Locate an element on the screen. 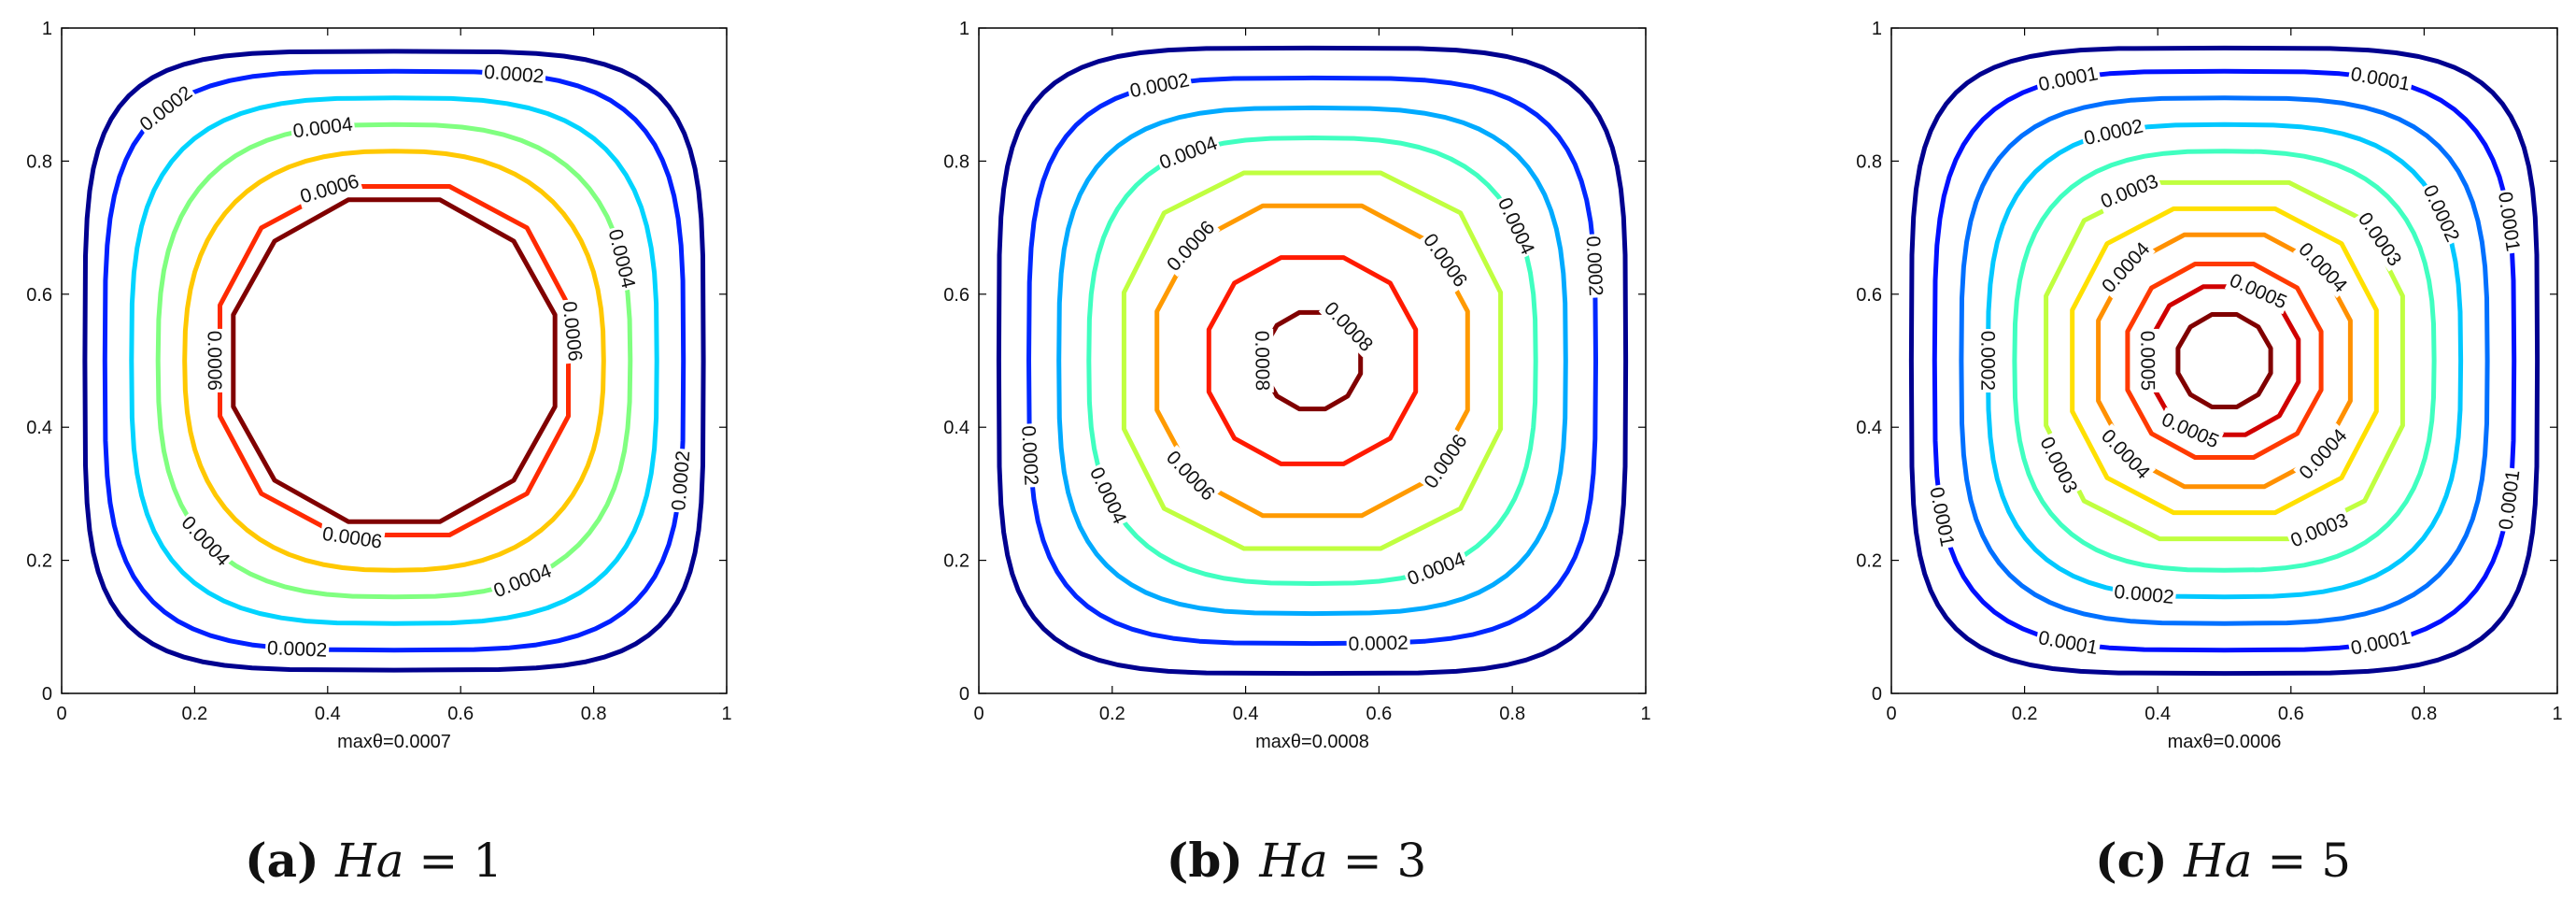 This screenshot has width=2576, height=913. x-axis-label: maxθ=0.0007 is located at coordinates (394, 742).